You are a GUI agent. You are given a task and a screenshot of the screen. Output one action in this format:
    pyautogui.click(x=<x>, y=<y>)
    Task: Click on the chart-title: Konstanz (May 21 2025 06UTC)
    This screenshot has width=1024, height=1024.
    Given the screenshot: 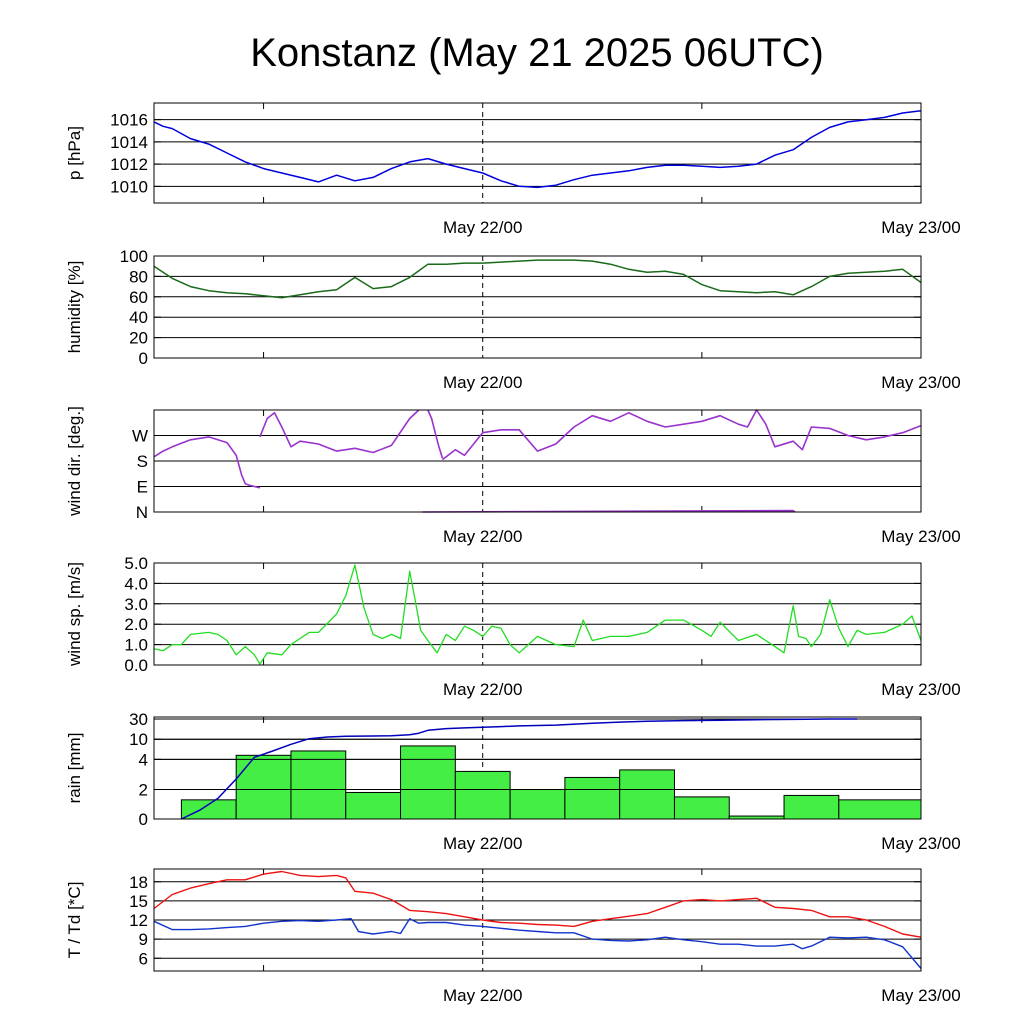 What is the action you would take?
    pyautogui.click(x=537, y=53)
    